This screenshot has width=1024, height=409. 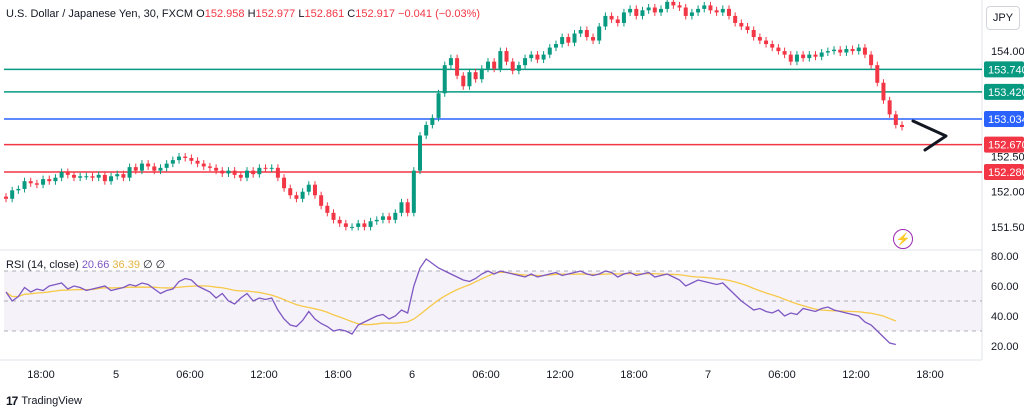 What do you see at coordinates (100, 14) in the screenshot?
I see `symbol-name: U.S. Dollar / Japanese Yen, 30, FXCM` at bounding box center [100, 14].